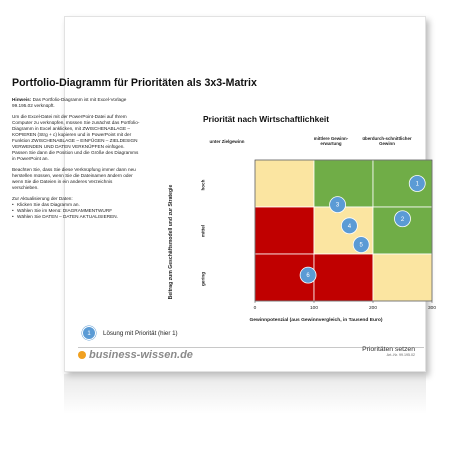 Image resolution: width=450 pixels, height=450 pixels. I want to click on column-header-high: überdurch-schnittlicher Gewinn, so click(387, 141).